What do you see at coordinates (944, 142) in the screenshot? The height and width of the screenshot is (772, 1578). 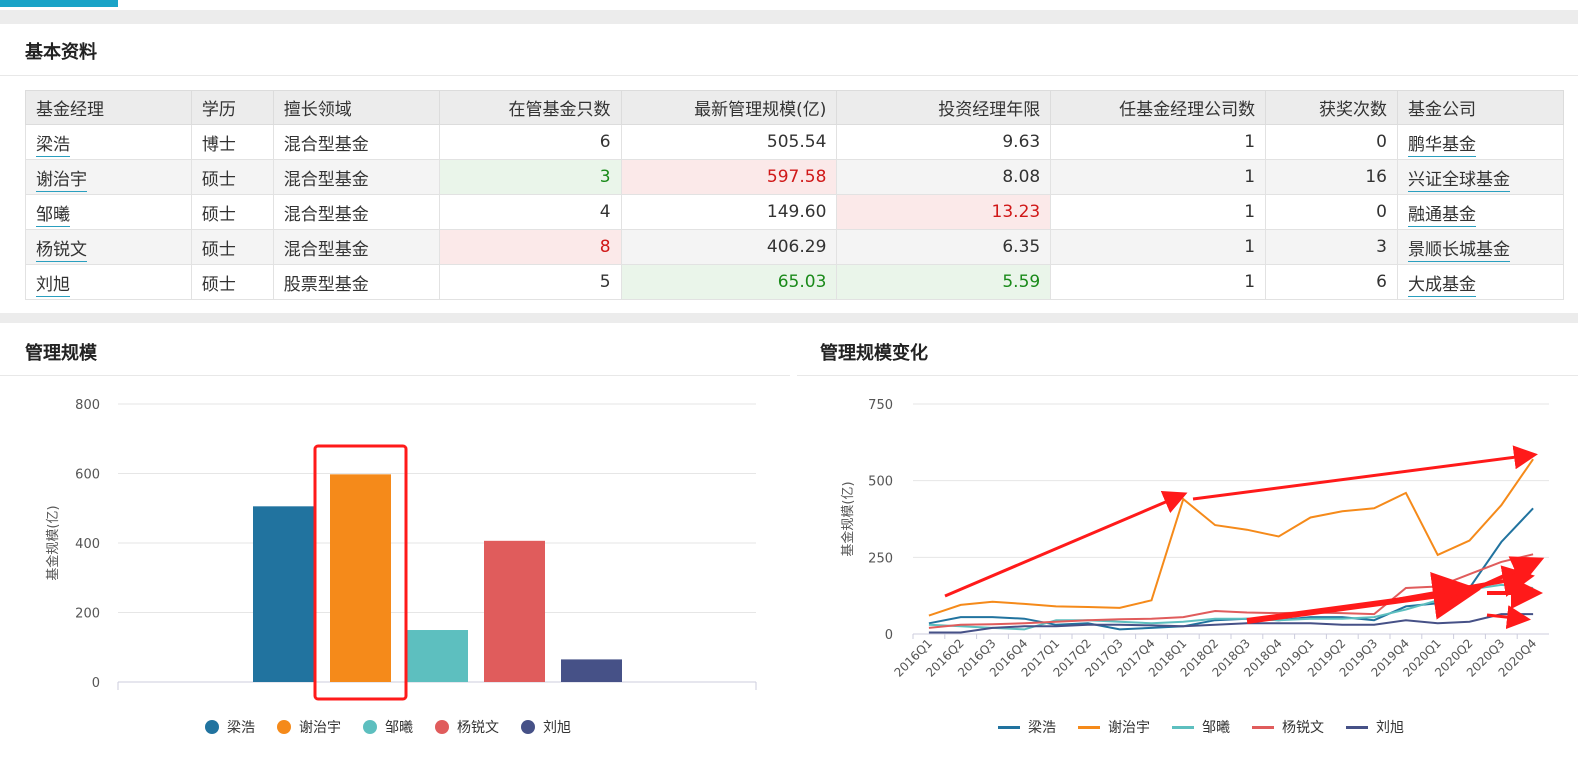 I see `years-cell: 9.63` at bounding box center [944, 142].